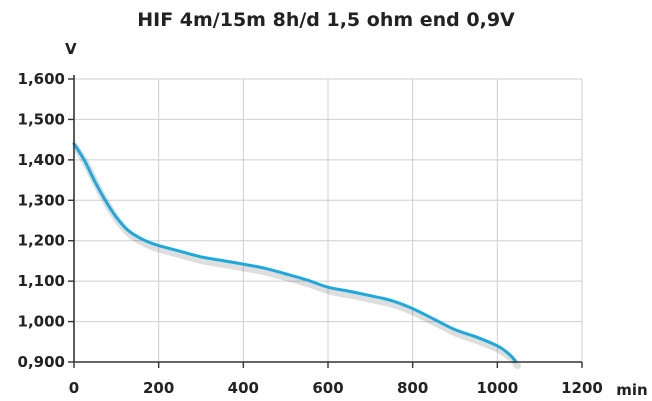  Describe the element at coordinates (71, 49) in the screenshot. I see `y-axis-label: V` at that location.